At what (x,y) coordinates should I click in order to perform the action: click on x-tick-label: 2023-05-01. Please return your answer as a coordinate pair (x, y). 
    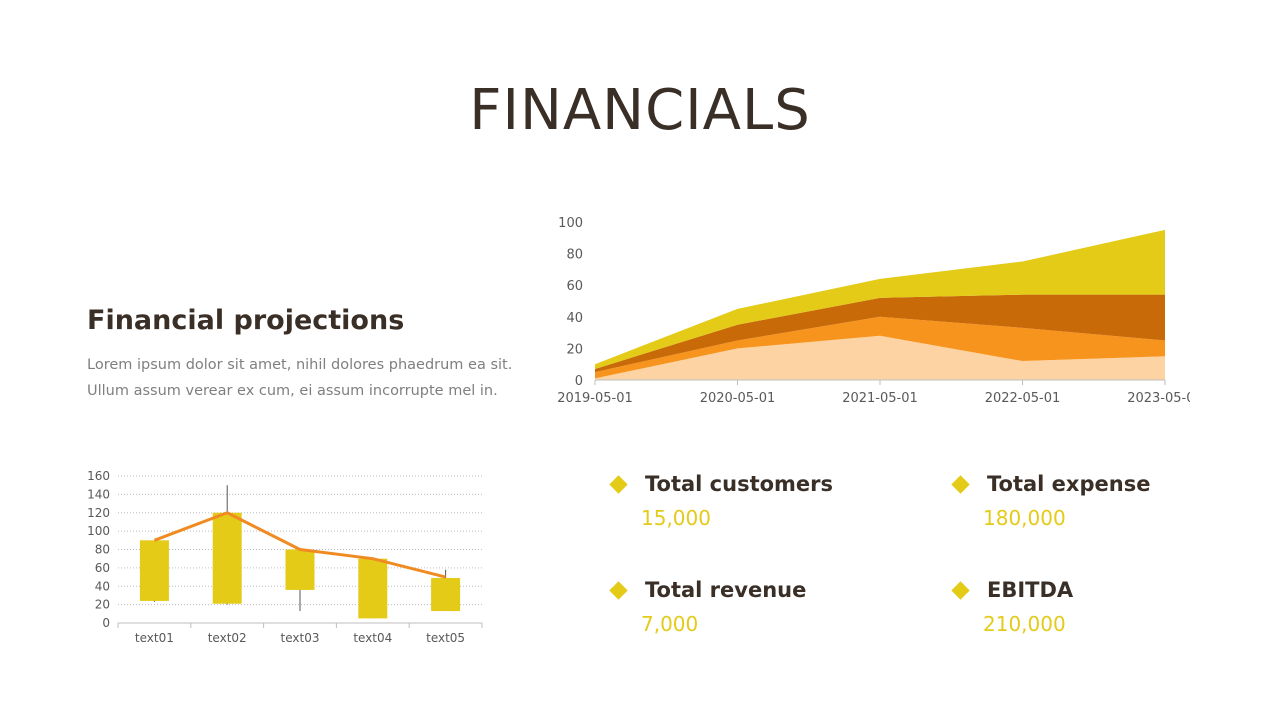
    Looking at the image, I should click on (1158, 398).